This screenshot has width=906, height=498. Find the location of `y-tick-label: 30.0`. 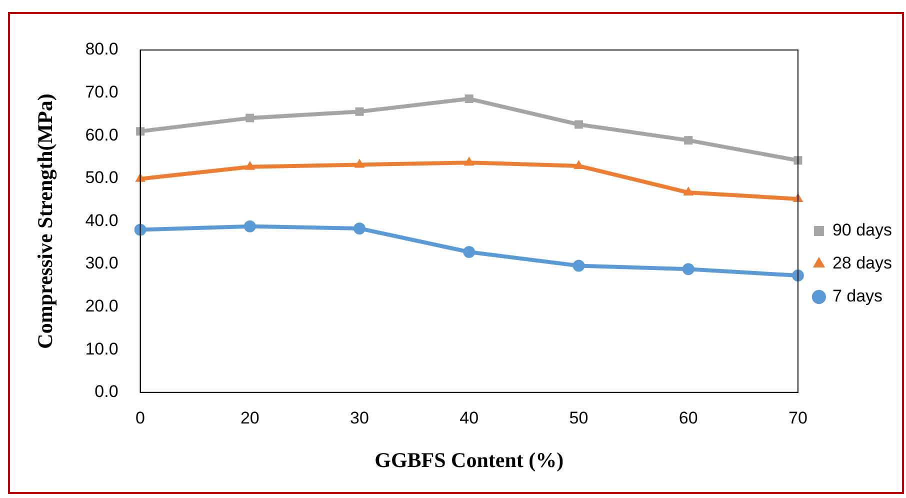

y-tick-label: 30.0 is located at coordinates (101, 263).